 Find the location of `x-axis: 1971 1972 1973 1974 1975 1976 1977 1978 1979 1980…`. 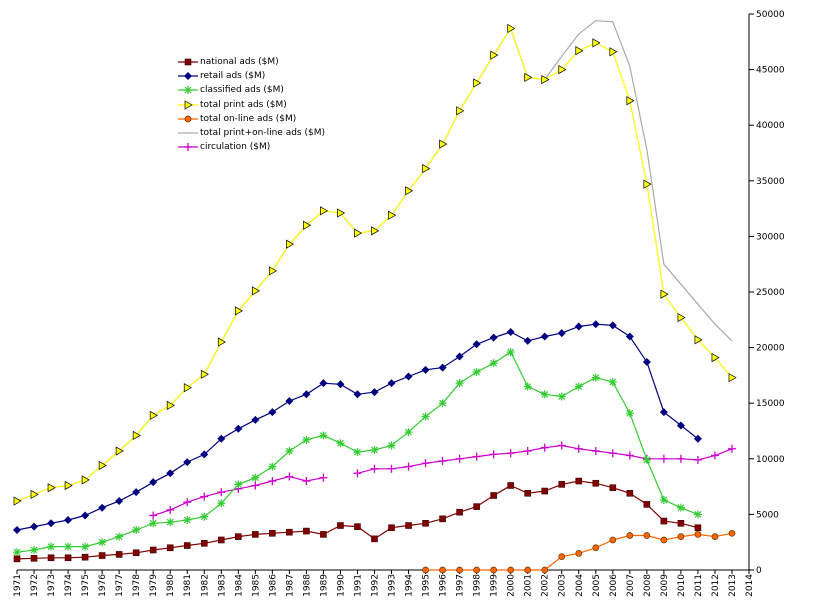

x-axis: 1971 1972 1973 1974 1975 1976 1977 1978 1979 1980… is located at coordinates (384, 583).